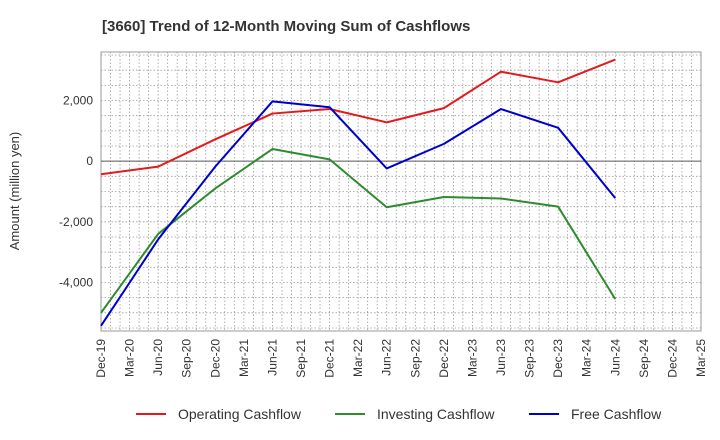 Image resolution: width=720 pixels, height=440 pixels. What do you see at coordinates (76, 192) in the screenshot?
I see `y-tick-labels: -4,000 -2,000 0 2,000` at bounding box center [76, 192].